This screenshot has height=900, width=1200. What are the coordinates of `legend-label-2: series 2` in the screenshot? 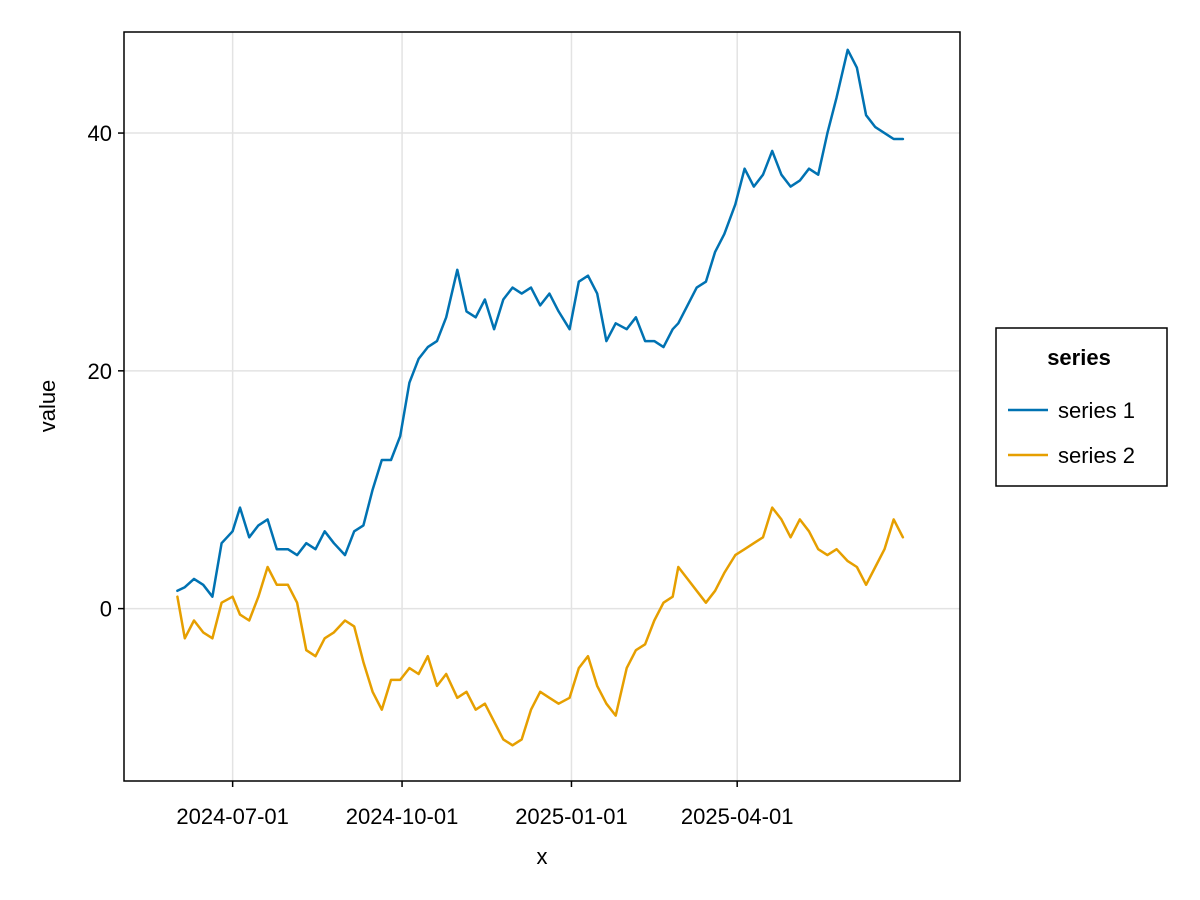 It's located at (1096, 455).